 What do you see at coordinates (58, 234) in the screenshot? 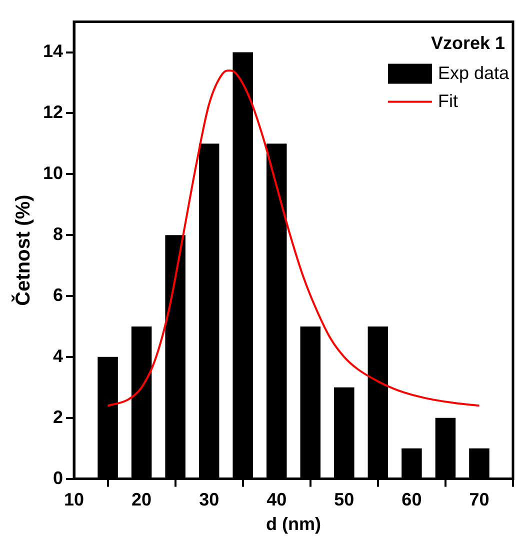
I see `y-tick-label: 8` at bounding box center [58, 234].